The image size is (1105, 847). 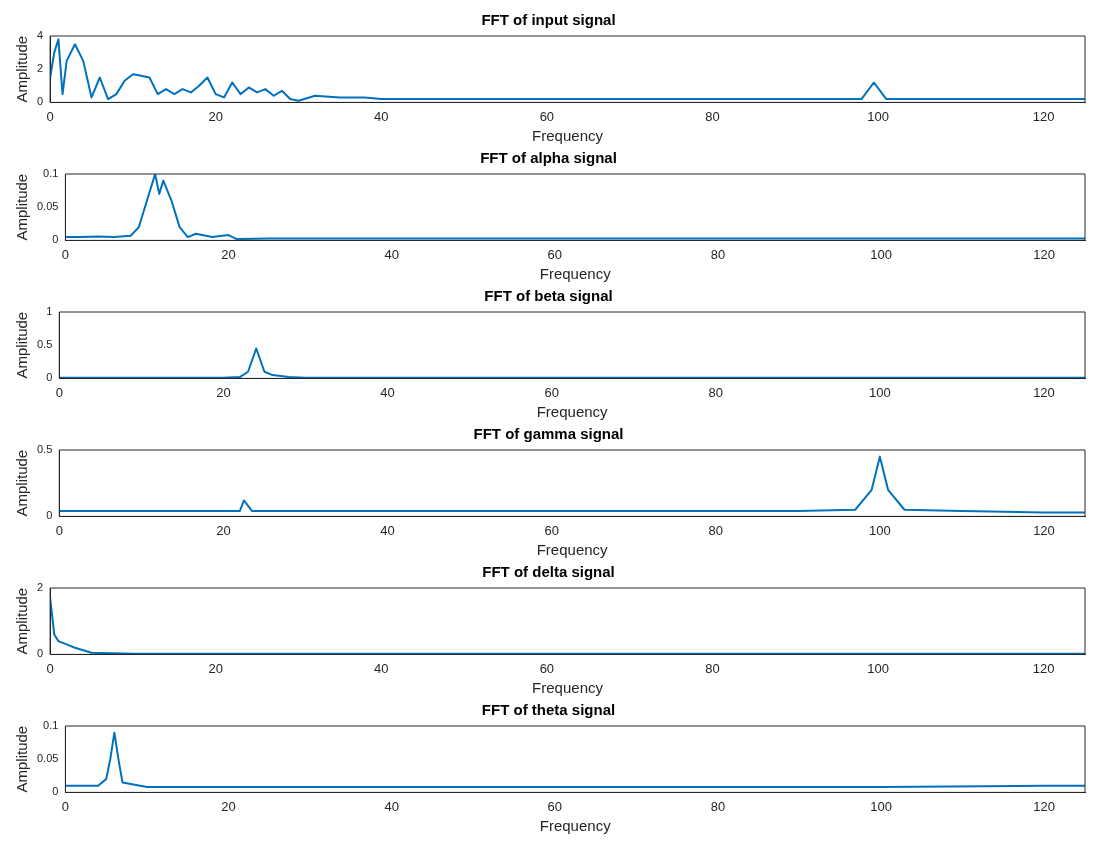 What do you see at coordinates (548, 158) in the screenshot?
I see `chart-title: FFT of alpha signal` at bounding box center [548, 158].